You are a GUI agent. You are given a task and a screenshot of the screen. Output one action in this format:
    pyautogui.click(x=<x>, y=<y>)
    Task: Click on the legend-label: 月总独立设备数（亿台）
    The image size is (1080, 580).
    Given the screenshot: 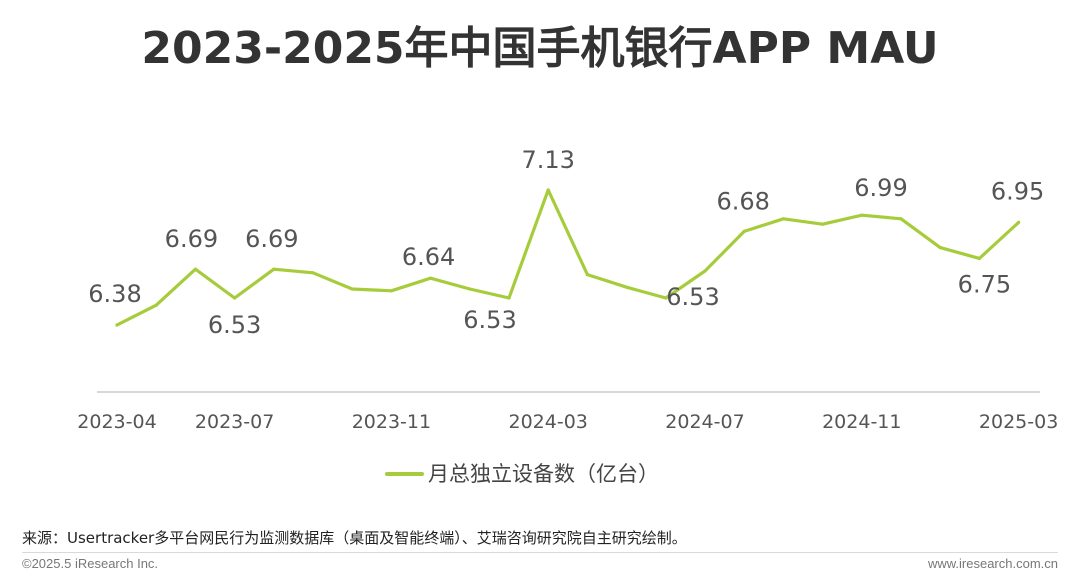 What is the action you would take?
    pyautogui.click(x=543, y=474)
    